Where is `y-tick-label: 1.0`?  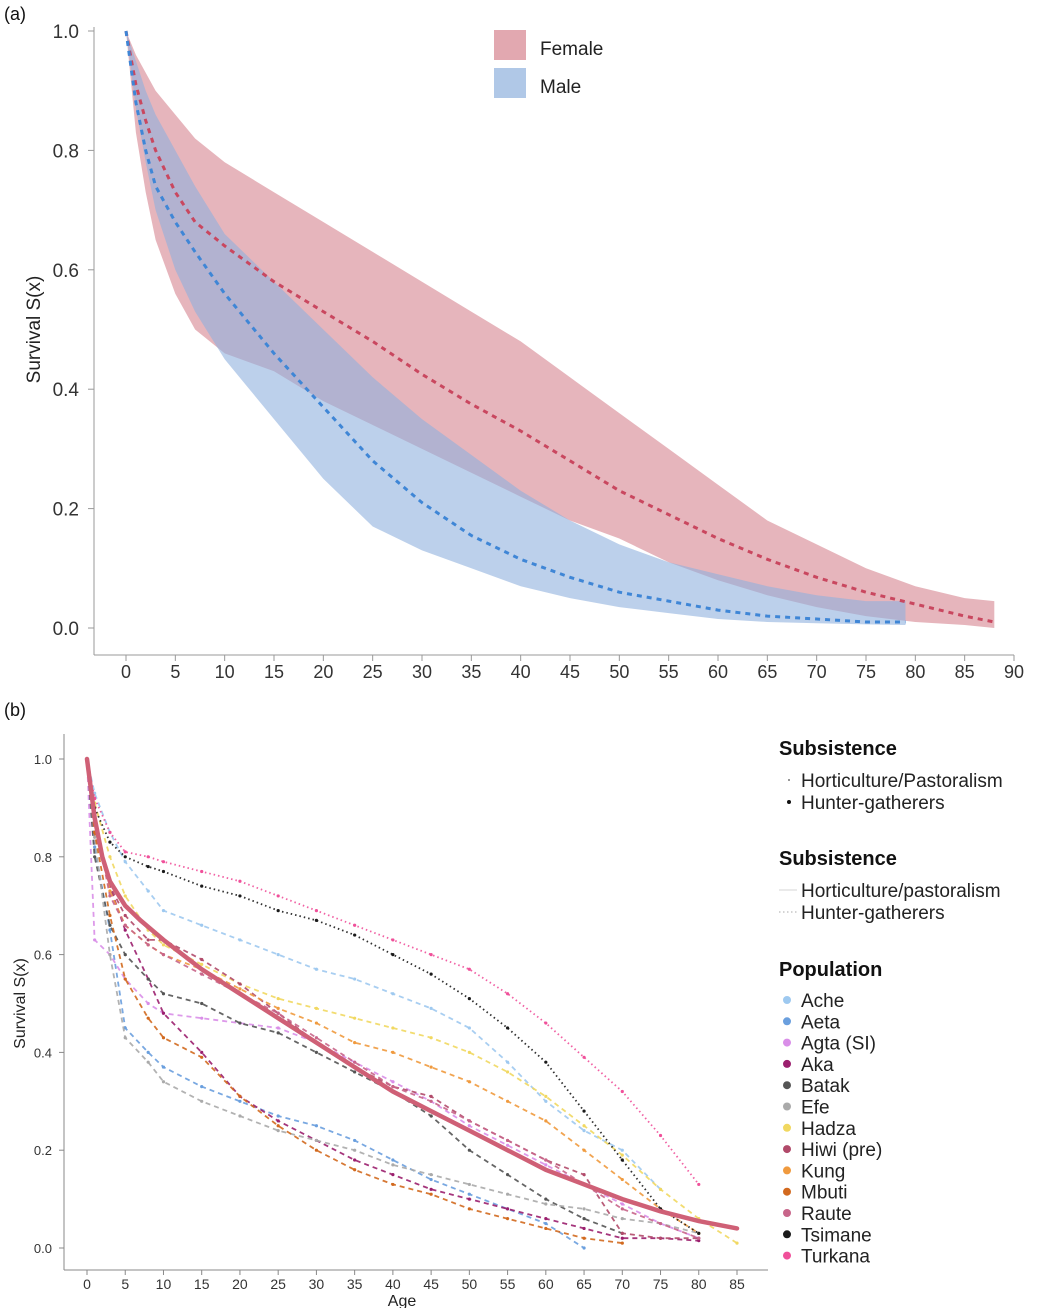 y-tick-label: 1.0 is located at coordinates (43, 759).